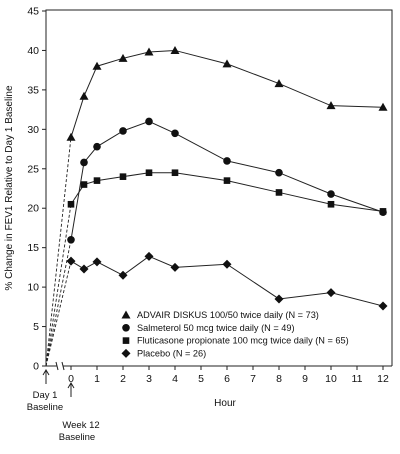 The height and width of the screenshot is (454, 400). What do you see at coordinates (216, 328) in the screenshot?
I see `legend-label: Salmeterol 50 mcg twice daily (N = 49)` at bounding box center [216, 328].